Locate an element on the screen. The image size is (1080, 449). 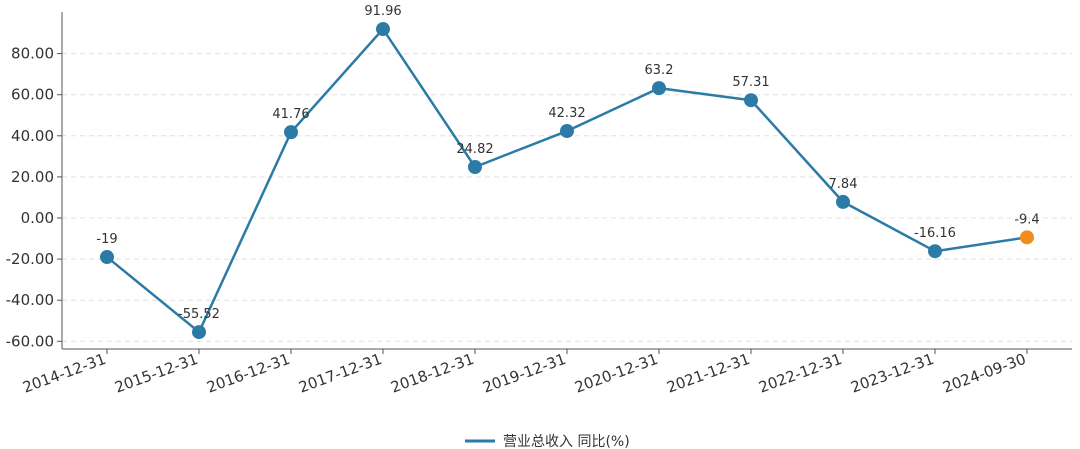
y-tick-label: -20.00 is located at coordinates (30, 259).